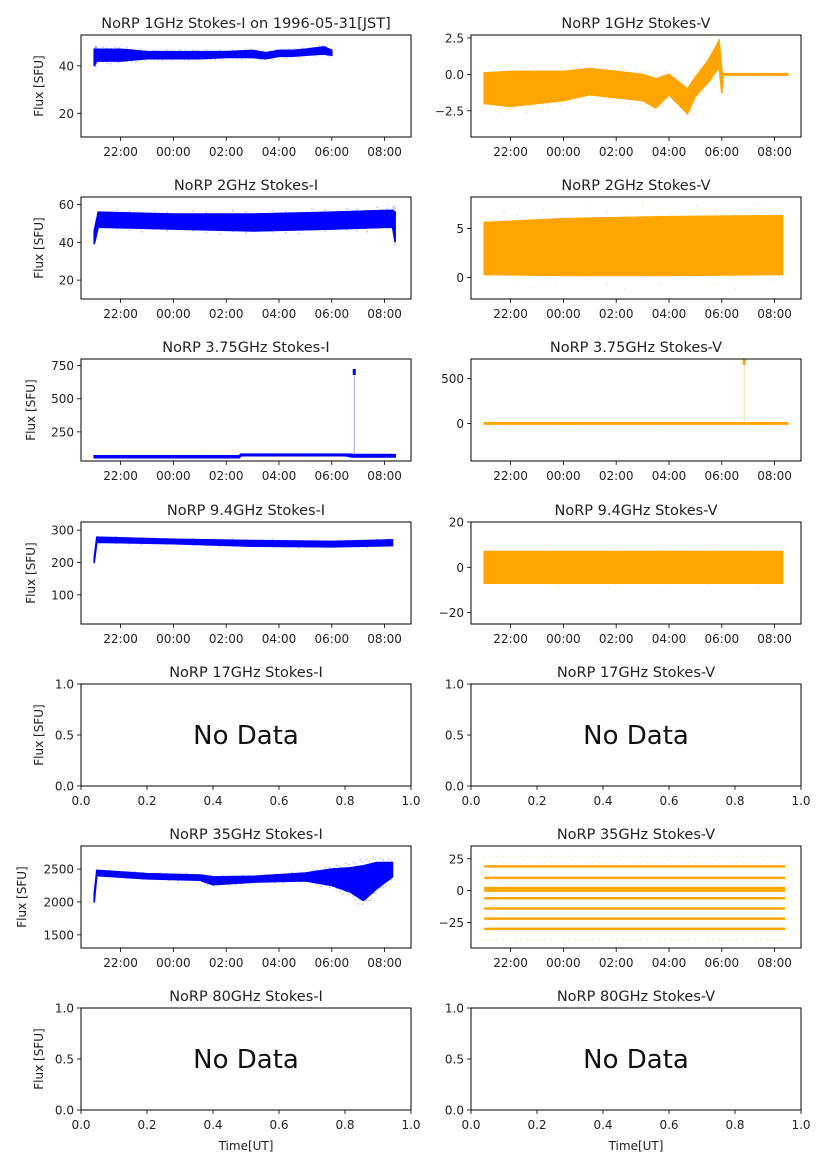 The image size is (827, 1169). I want to click on panel-title: NoRP 17GHz Stokes-I, so click(246, 673).